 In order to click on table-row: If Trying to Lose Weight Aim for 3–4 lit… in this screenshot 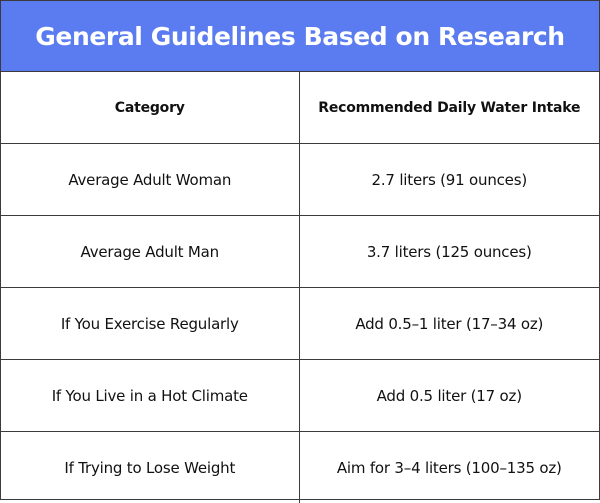, I will do `click(300, 467)`.